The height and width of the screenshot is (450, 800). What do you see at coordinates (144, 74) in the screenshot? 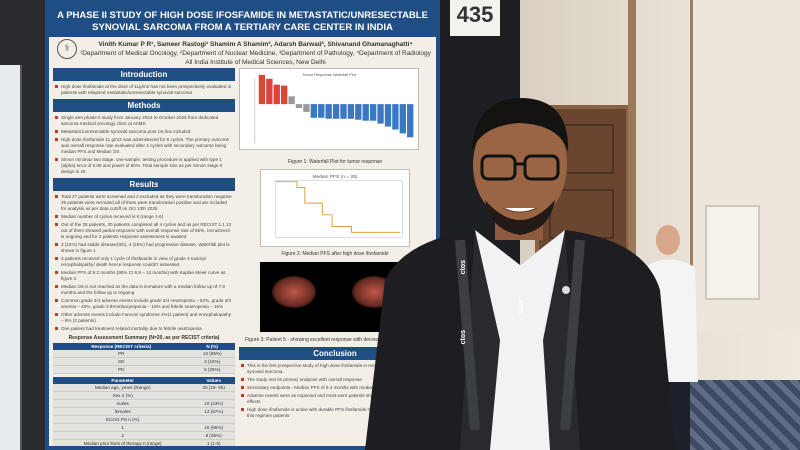
I see `introduction-heading: Introduction` at bounding box center [144, 74].